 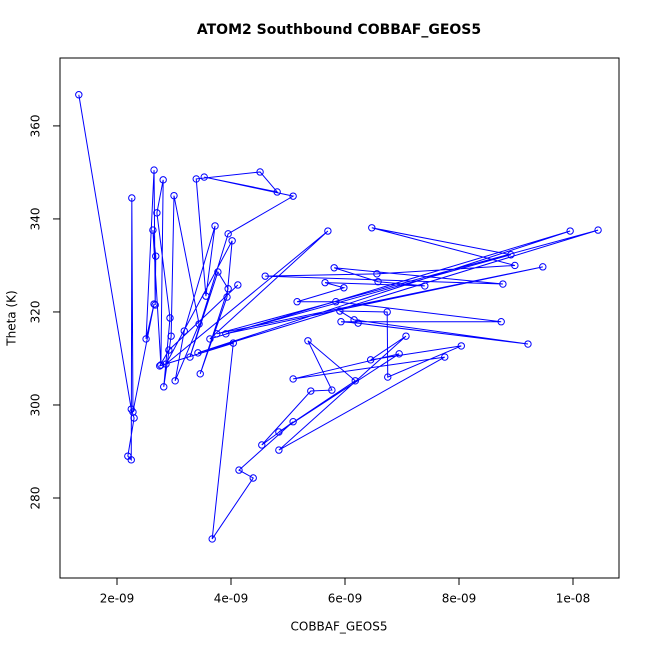 I want to click on y-tick-label: 300, so click(x=36, y=405).